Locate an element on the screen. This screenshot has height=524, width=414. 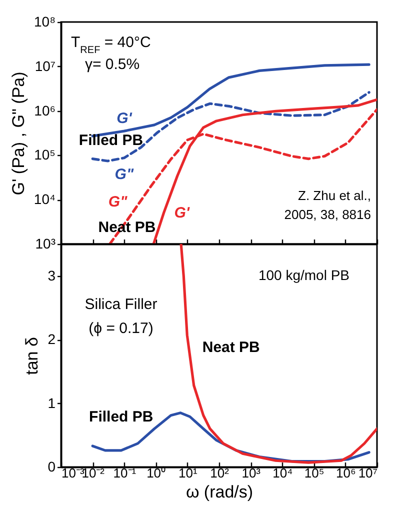
annotation: Filled PB is located at coordinates (111, 140).